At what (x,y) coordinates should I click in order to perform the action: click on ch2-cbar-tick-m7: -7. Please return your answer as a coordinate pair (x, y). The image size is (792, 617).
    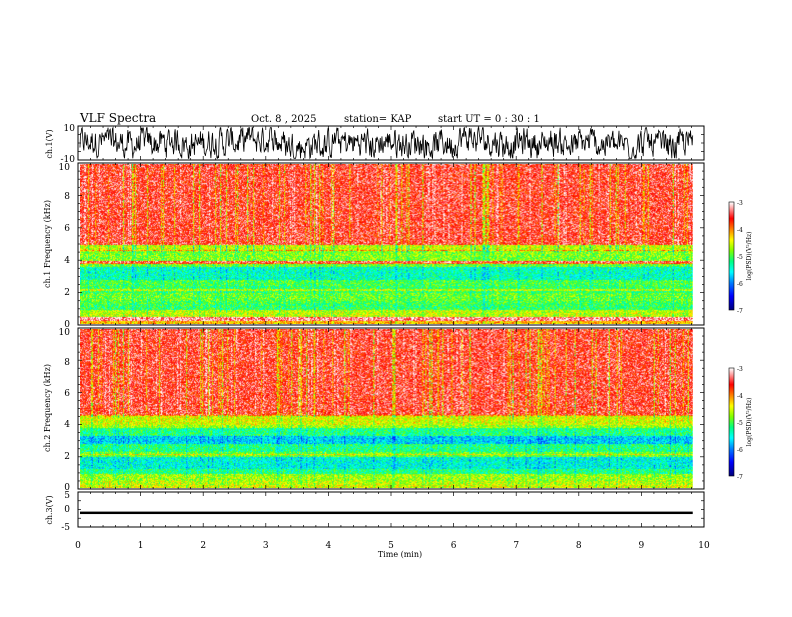
    Looking at the image, I should click on (740, 477).